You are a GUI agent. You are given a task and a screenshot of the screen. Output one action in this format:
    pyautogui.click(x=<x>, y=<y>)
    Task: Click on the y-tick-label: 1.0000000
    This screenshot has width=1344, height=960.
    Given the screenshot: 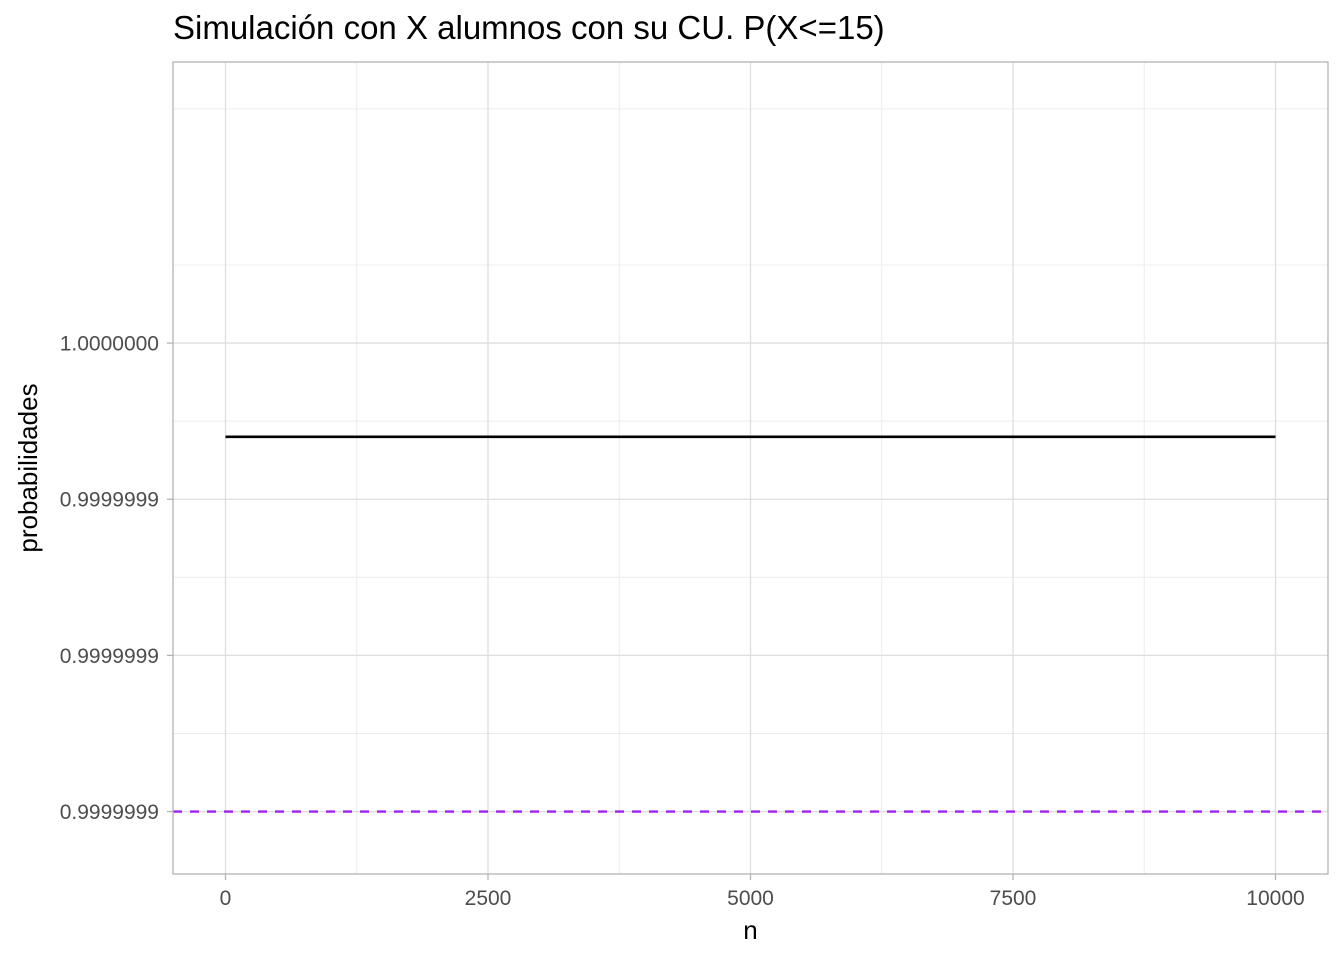 What is the action you would take?
    pyautogui.click(x=109, y=344)
    